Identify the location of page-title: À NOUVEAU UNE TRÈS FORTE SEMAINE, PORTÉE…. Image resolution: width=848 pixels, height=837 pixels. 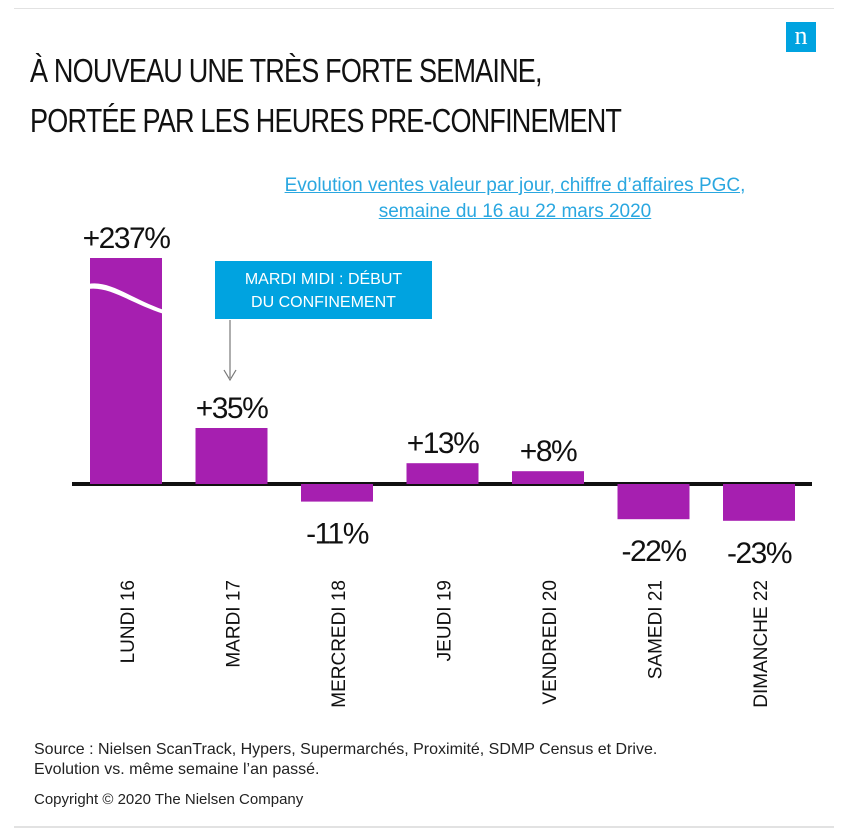
(326, 96).